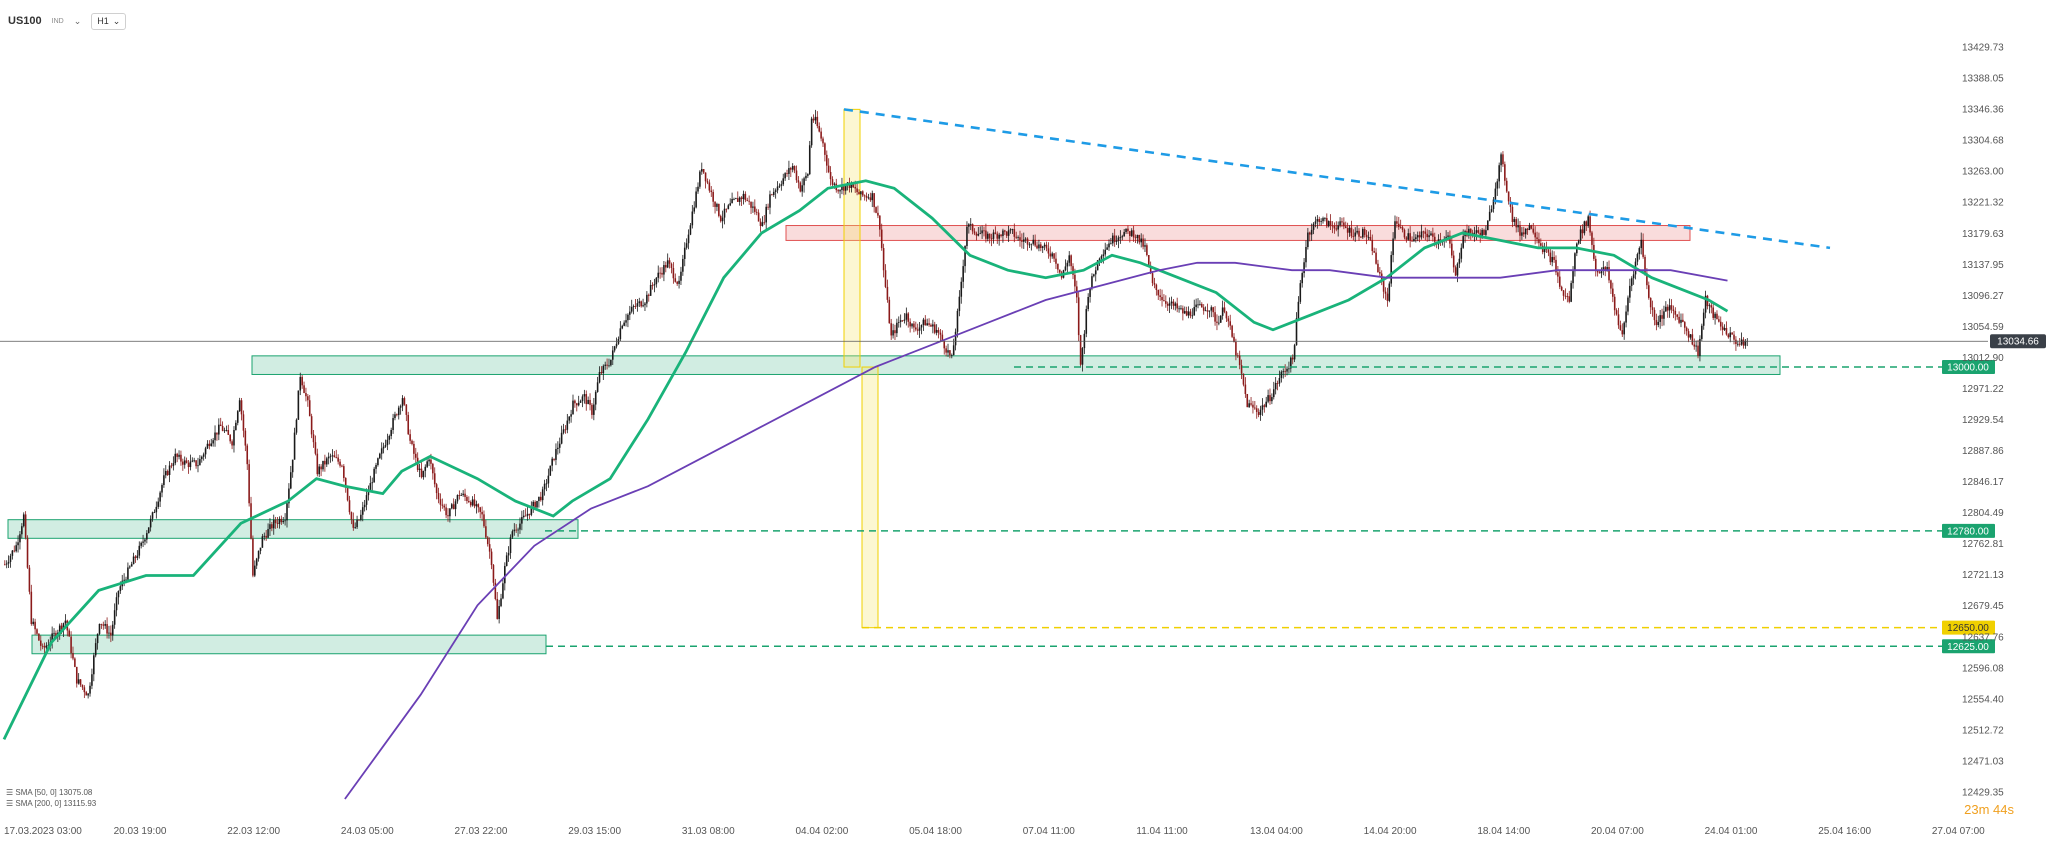 This screenshot has height=845, width=2048. What do you see at coordinates (1983, 606) in the screenshot?
I see `y-tick-label: 12679.45` at bounding box center [1983, 606].